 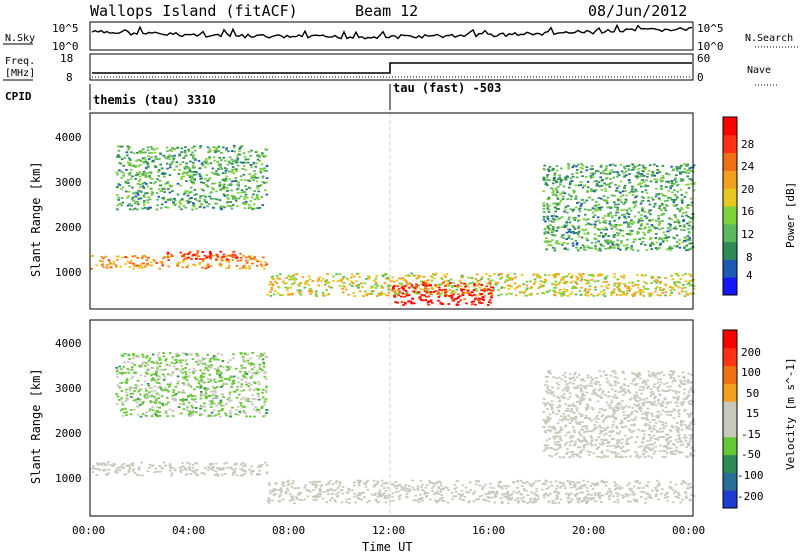 I want to click on station-title: Wallops Island (fitACF), so click(x=194, y=11).